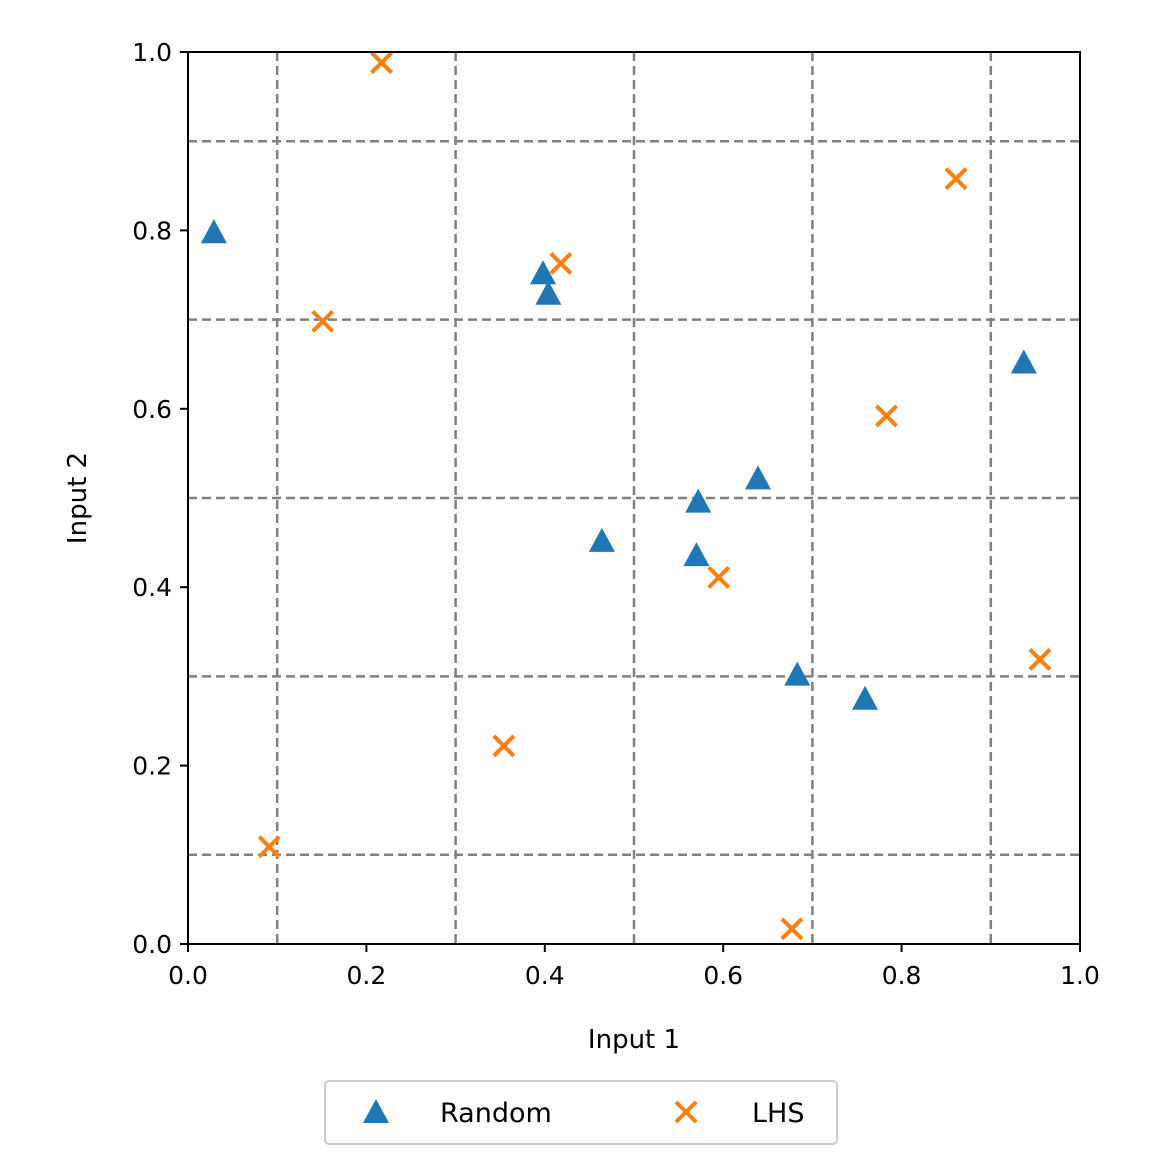 Image resolution: width=1163 pixels, height=1168 pixels. Describe the element at coordinates (152, 587) in the screenshot. I see `y-tick-label: 0.4` at that location.